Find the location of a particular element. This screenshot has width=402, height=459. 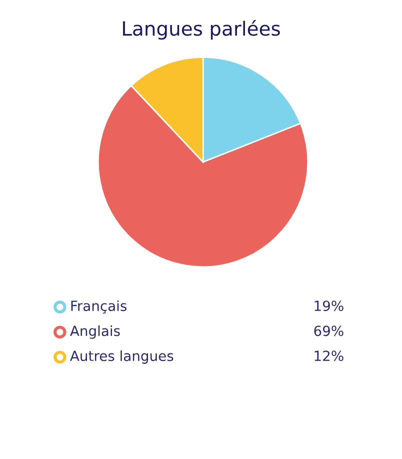

data-label: 12% is located at coordinates (329, 356).